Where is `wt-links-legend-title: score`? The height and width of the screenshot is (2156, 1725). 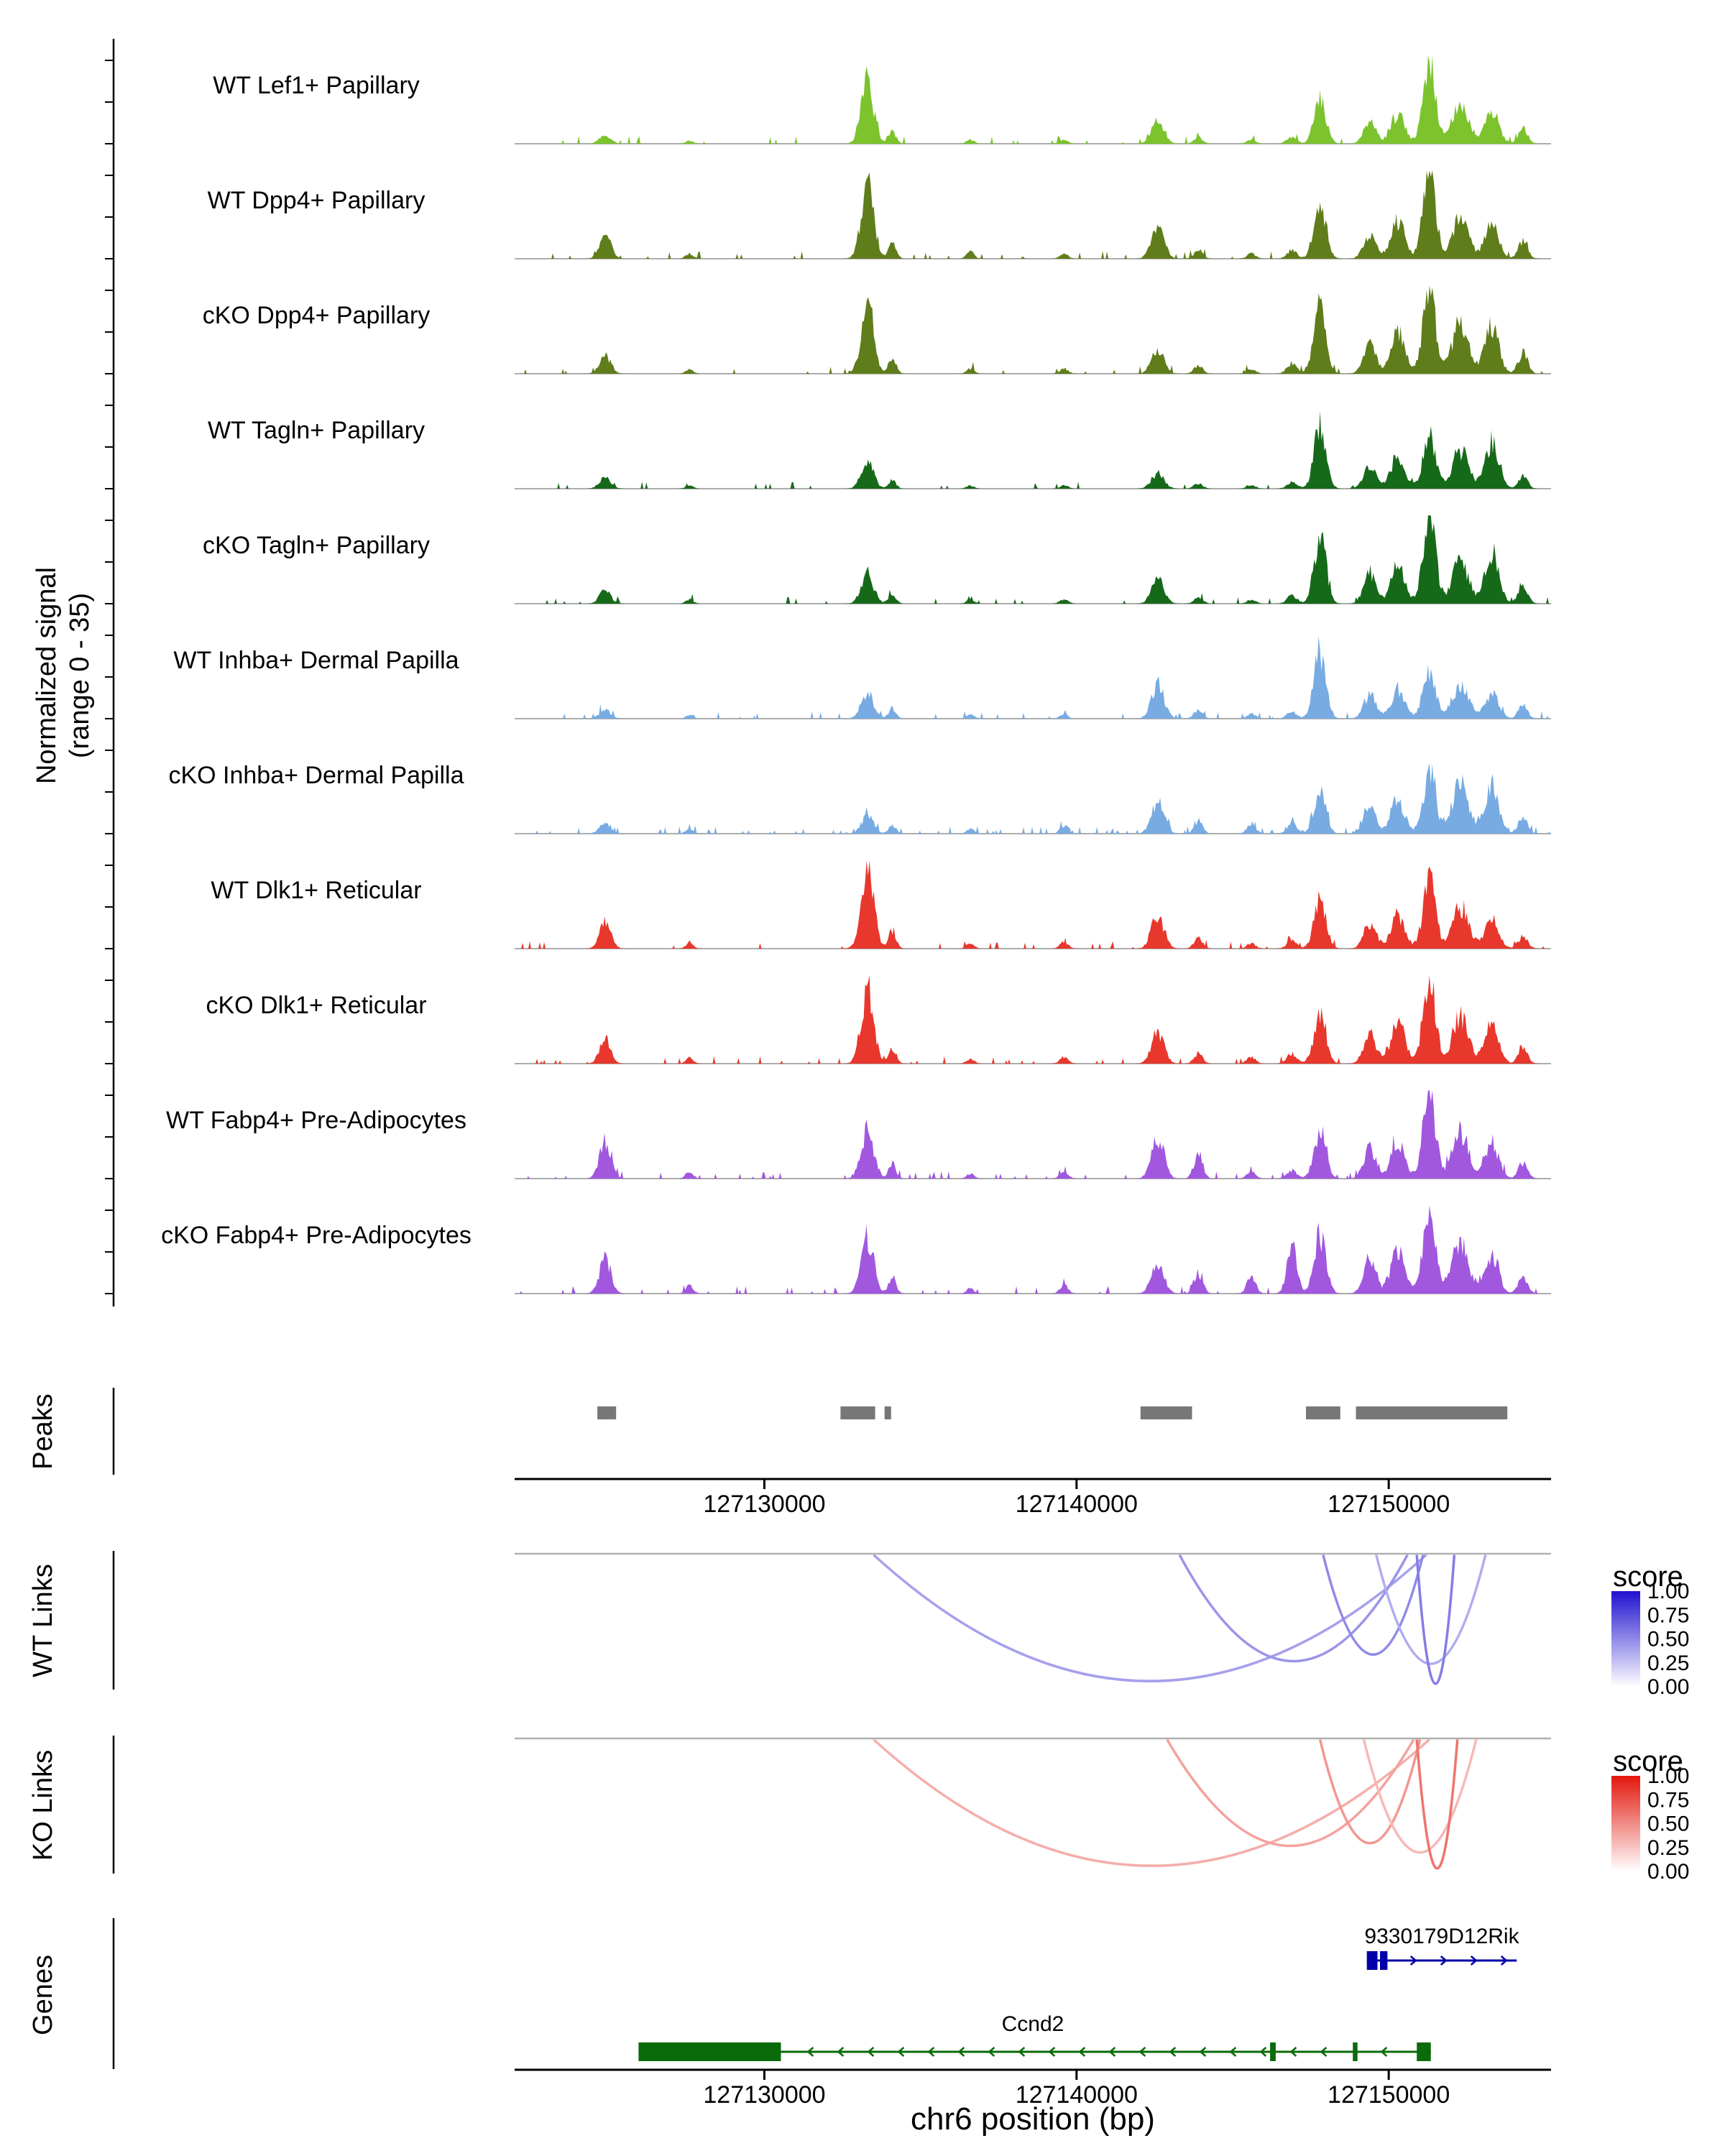 wt-links-legend-title: score is located at coordinates (1648, 1577).